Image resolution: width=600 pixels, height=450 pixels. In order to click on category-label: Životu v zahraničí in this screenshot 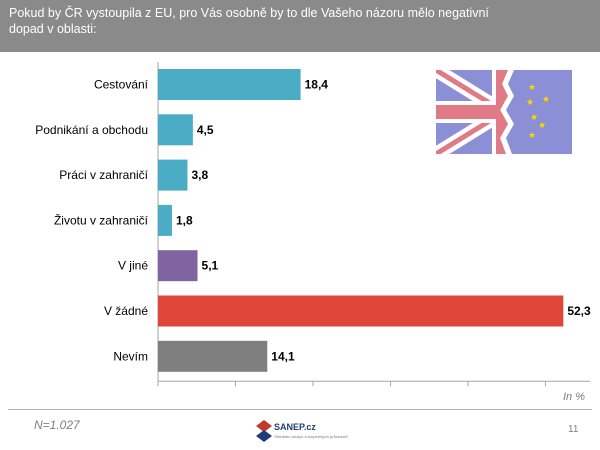, I will do `click(101, 219)`.